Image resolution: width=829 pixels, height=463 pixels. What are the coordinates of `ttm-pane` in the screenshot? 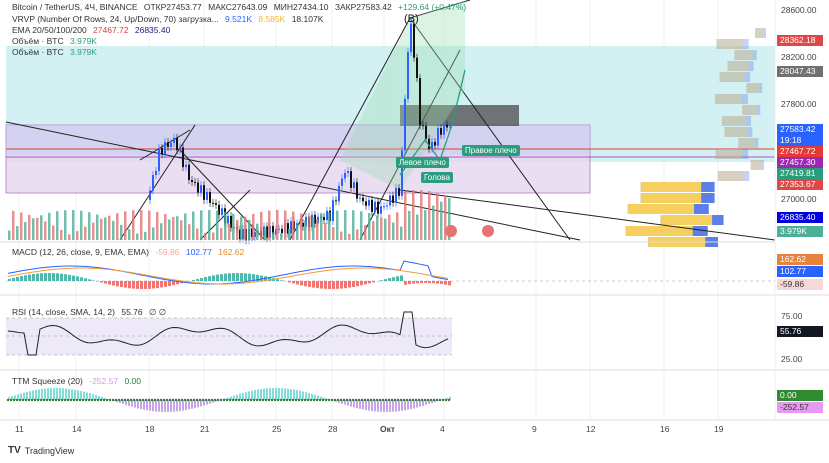 It's located at (228, 400).